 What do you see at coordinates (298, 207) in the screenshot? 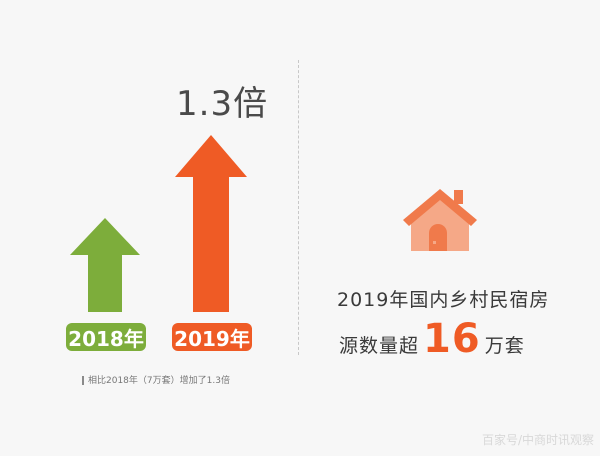
I see `divider` at bounding box center [298, 207].